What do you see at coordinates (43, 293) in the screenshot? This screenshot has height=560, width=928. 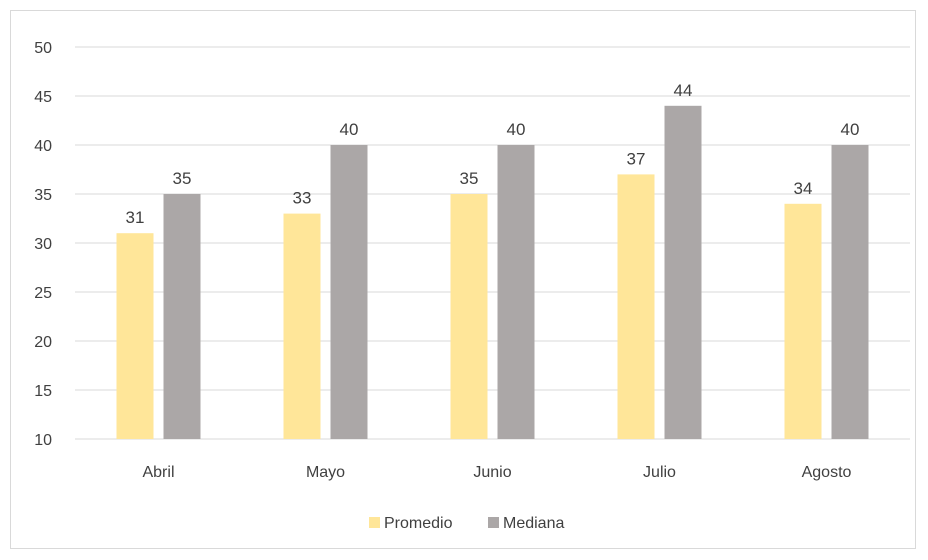 I see `y-tick-label: 25` at bounding box center [43, 293].